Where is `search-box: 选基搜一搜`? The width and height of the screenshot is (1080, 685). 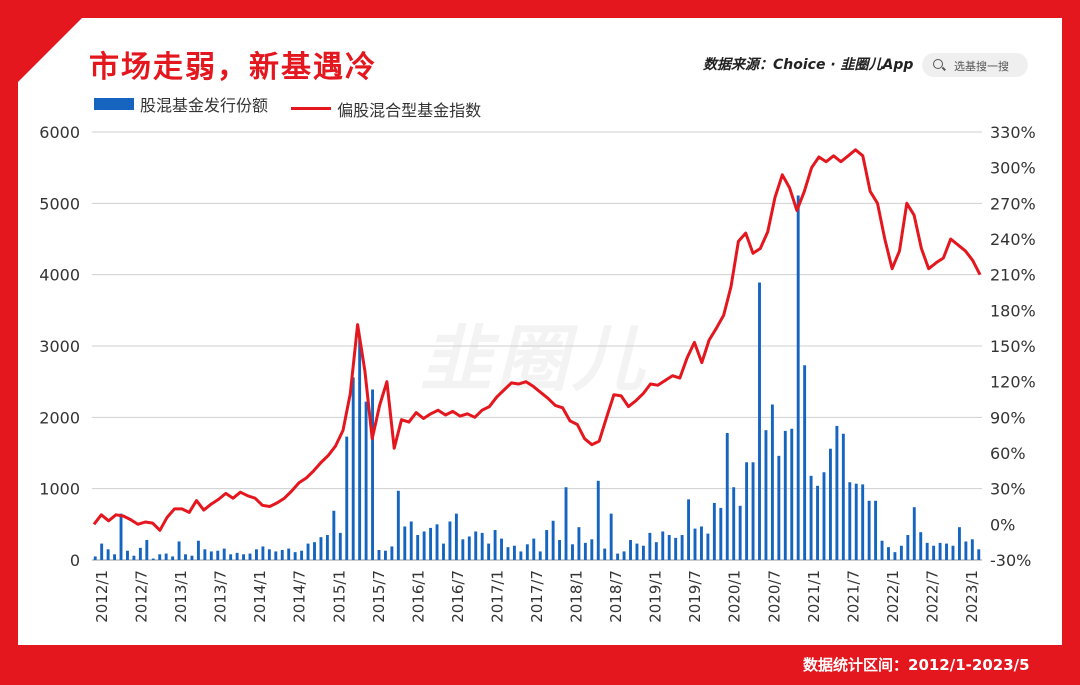 search-box: 选基搜一搜 is located at coordinates (975, 65).